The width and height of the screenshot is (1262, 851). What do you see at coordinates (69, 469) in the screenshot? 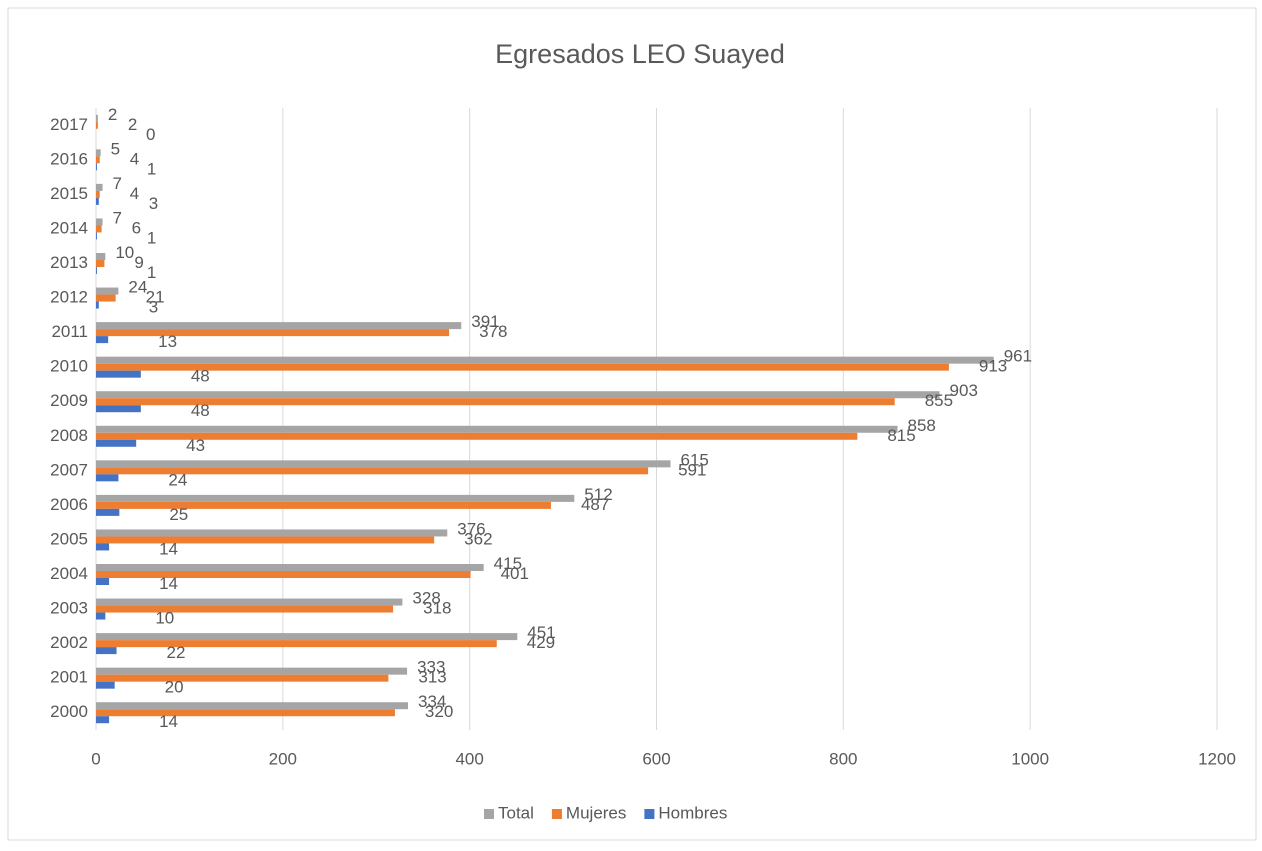
I see `y-tick-label: 2007` at bounding box center [69, 469].